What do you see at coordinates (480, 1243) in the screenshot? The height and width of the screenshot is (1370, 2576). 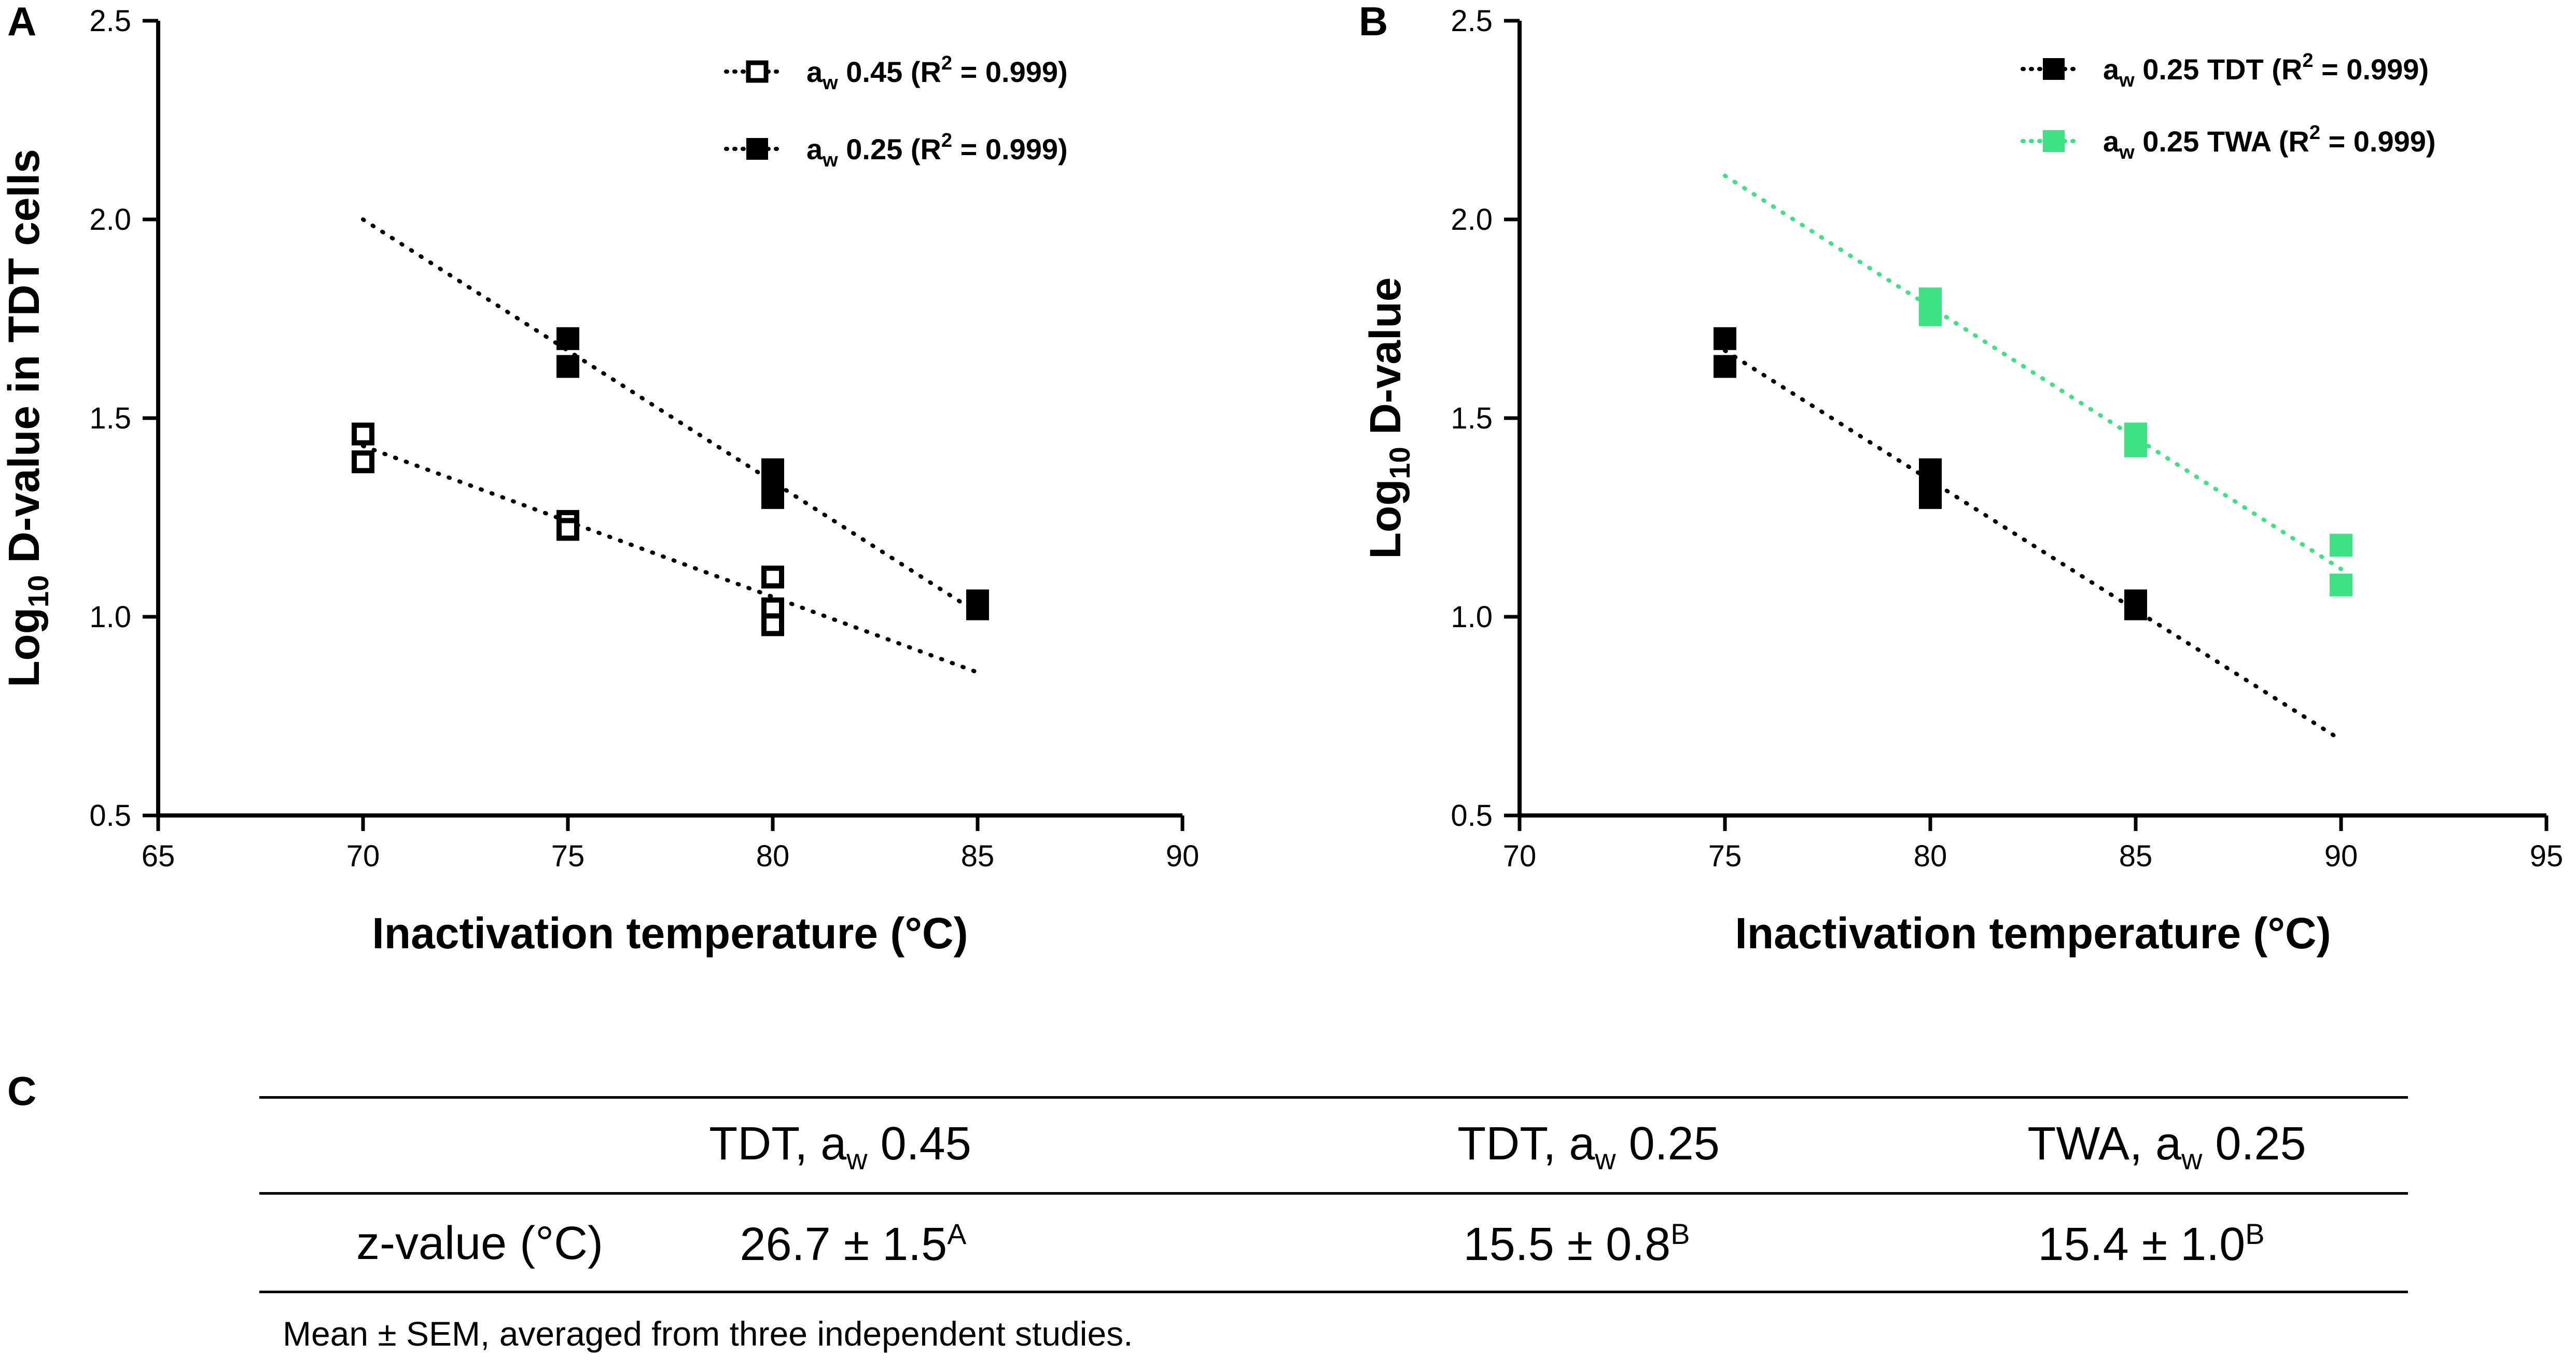 I see `table-row-label: z-value (°C)` at bounding box center [480, 1243].